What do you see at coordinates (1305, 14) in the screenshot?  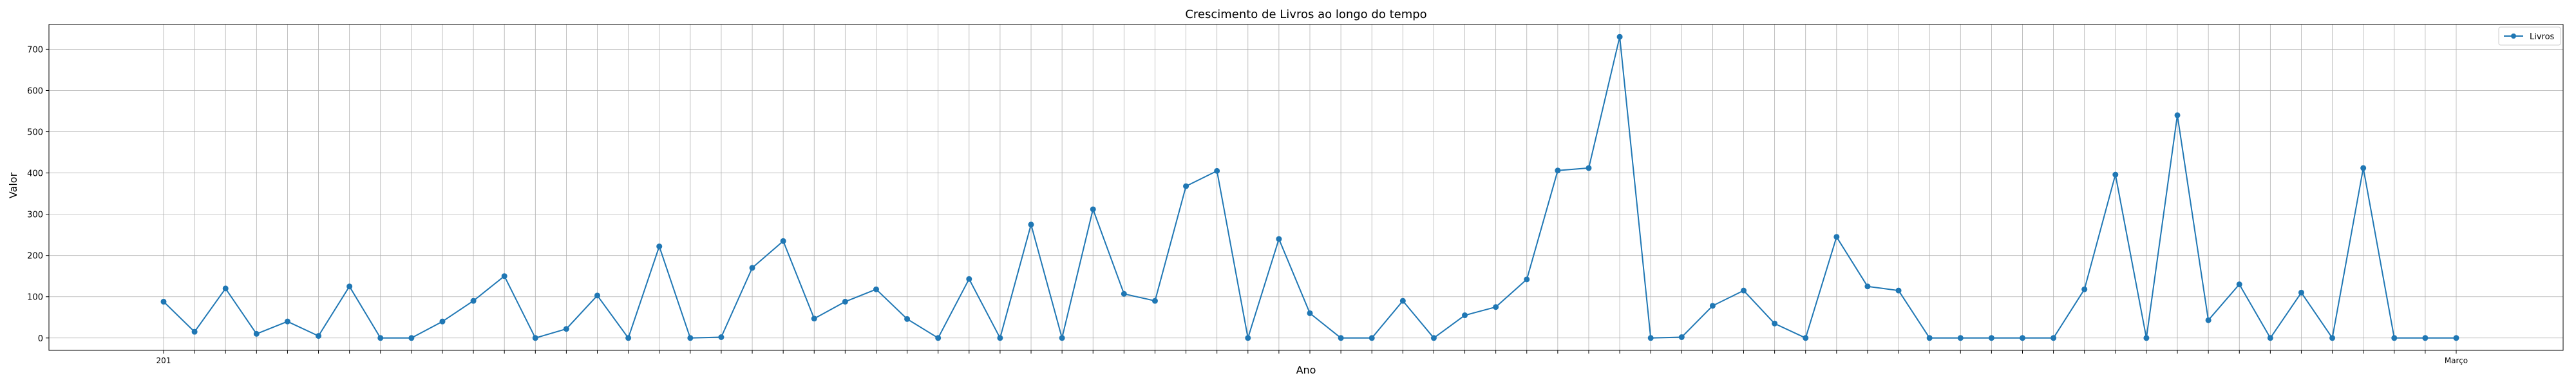 I see `chart-title: Crescimento de Livros ao longo do tempo` at bounding box center [1305, 14].